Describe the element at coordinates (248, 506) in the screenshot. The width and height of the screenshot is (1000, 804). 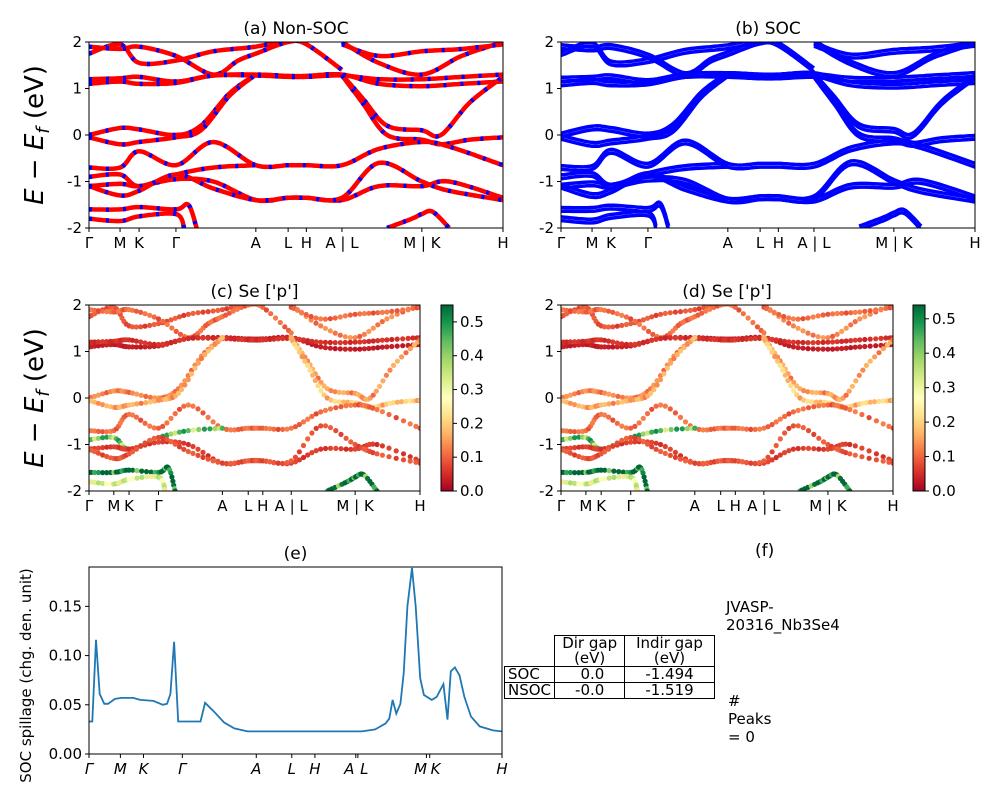
I see `x-tick-label: L` at that location.